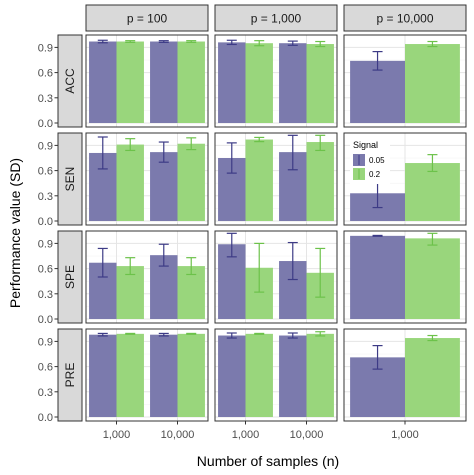 The image size is (474, 475). I want to click on legend-label: 0.2, so click(375, 174).